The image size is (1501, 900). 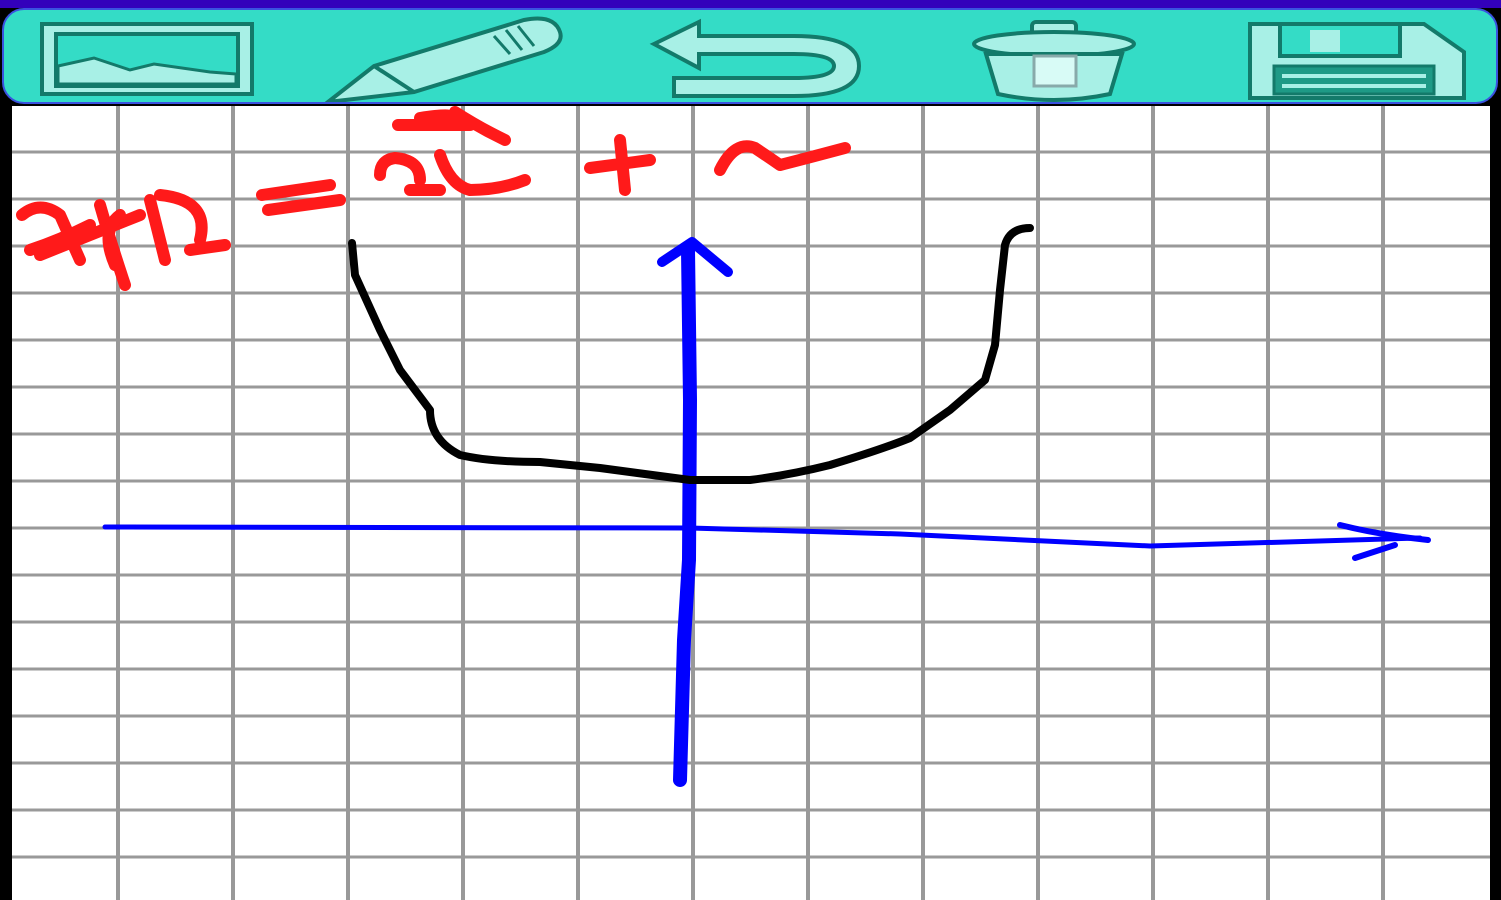 I want to click on pen-button, so click(x=449, y=59).